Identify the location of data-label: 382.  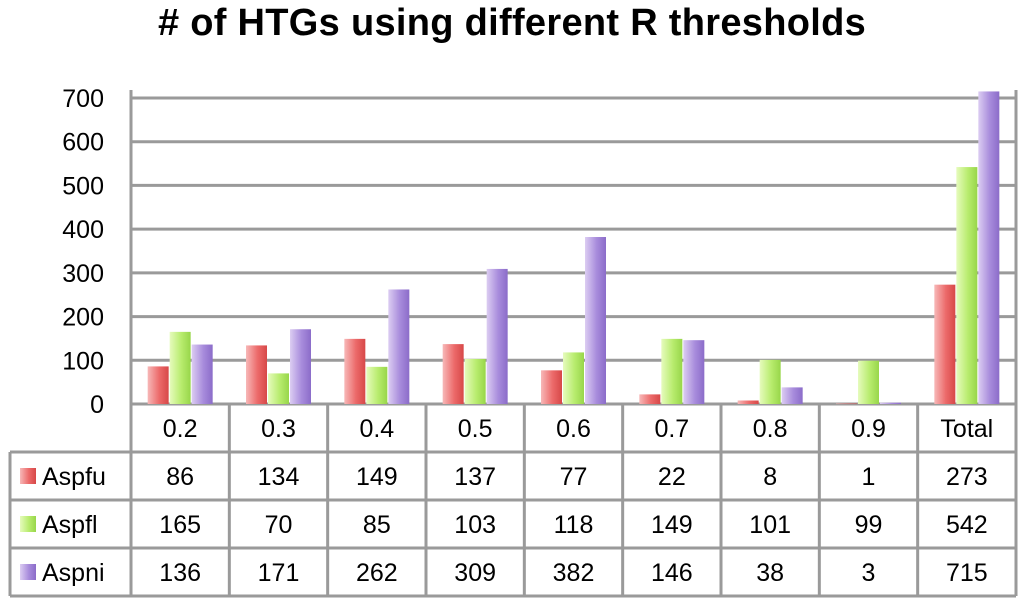
(574, 573).